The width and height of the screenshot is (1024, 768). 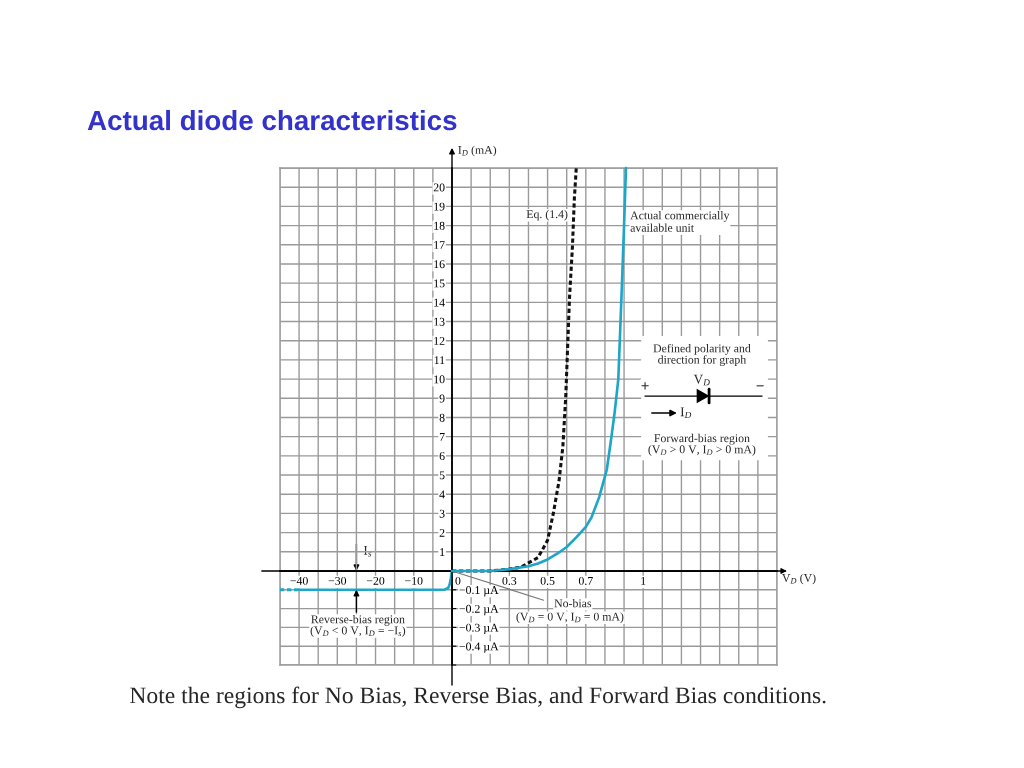 I want to click on y-tick-label: 4, so click(x=442, y=494).